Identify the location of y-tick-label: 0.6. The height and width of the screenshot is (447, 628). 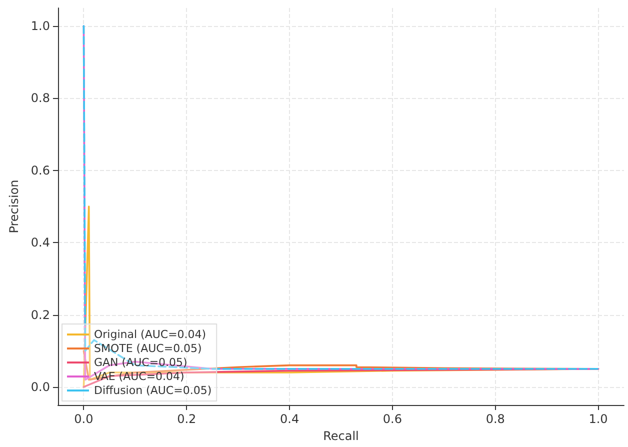
(40, 170).